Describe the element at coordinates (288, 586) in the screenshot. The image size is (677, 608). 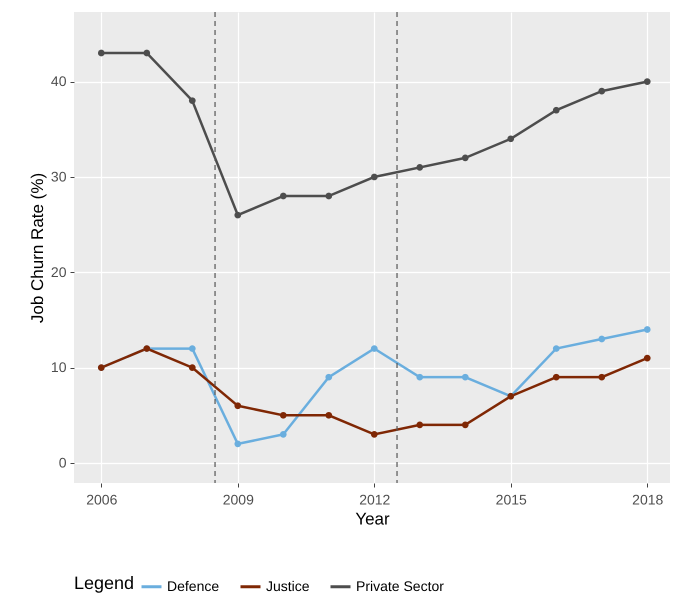
I see `legend-label: Justice` at that location.